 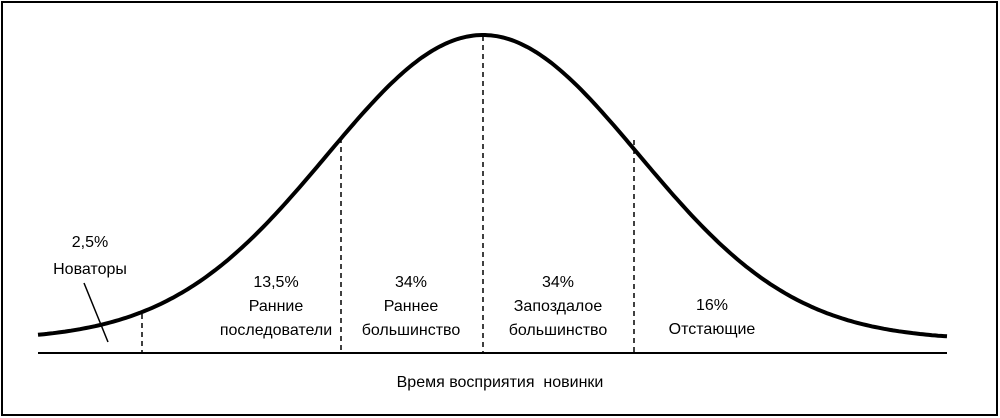 What do you see at coordinates (712, 305) in the screenshot?
I see `segment-percent: 16%` at bounding box center [712, 305].